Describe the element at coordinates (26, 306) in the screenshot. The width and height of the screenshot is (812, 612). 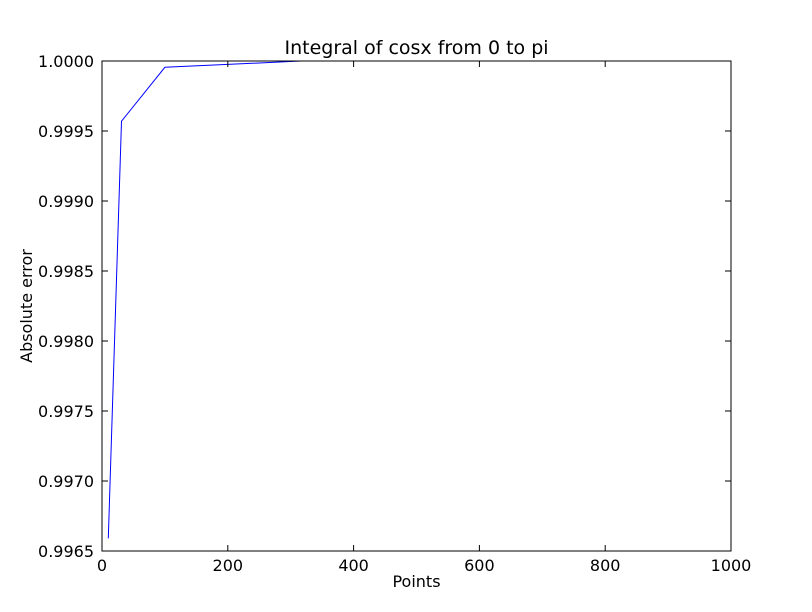
I see `y-axis-label: Absolute error` at that location.